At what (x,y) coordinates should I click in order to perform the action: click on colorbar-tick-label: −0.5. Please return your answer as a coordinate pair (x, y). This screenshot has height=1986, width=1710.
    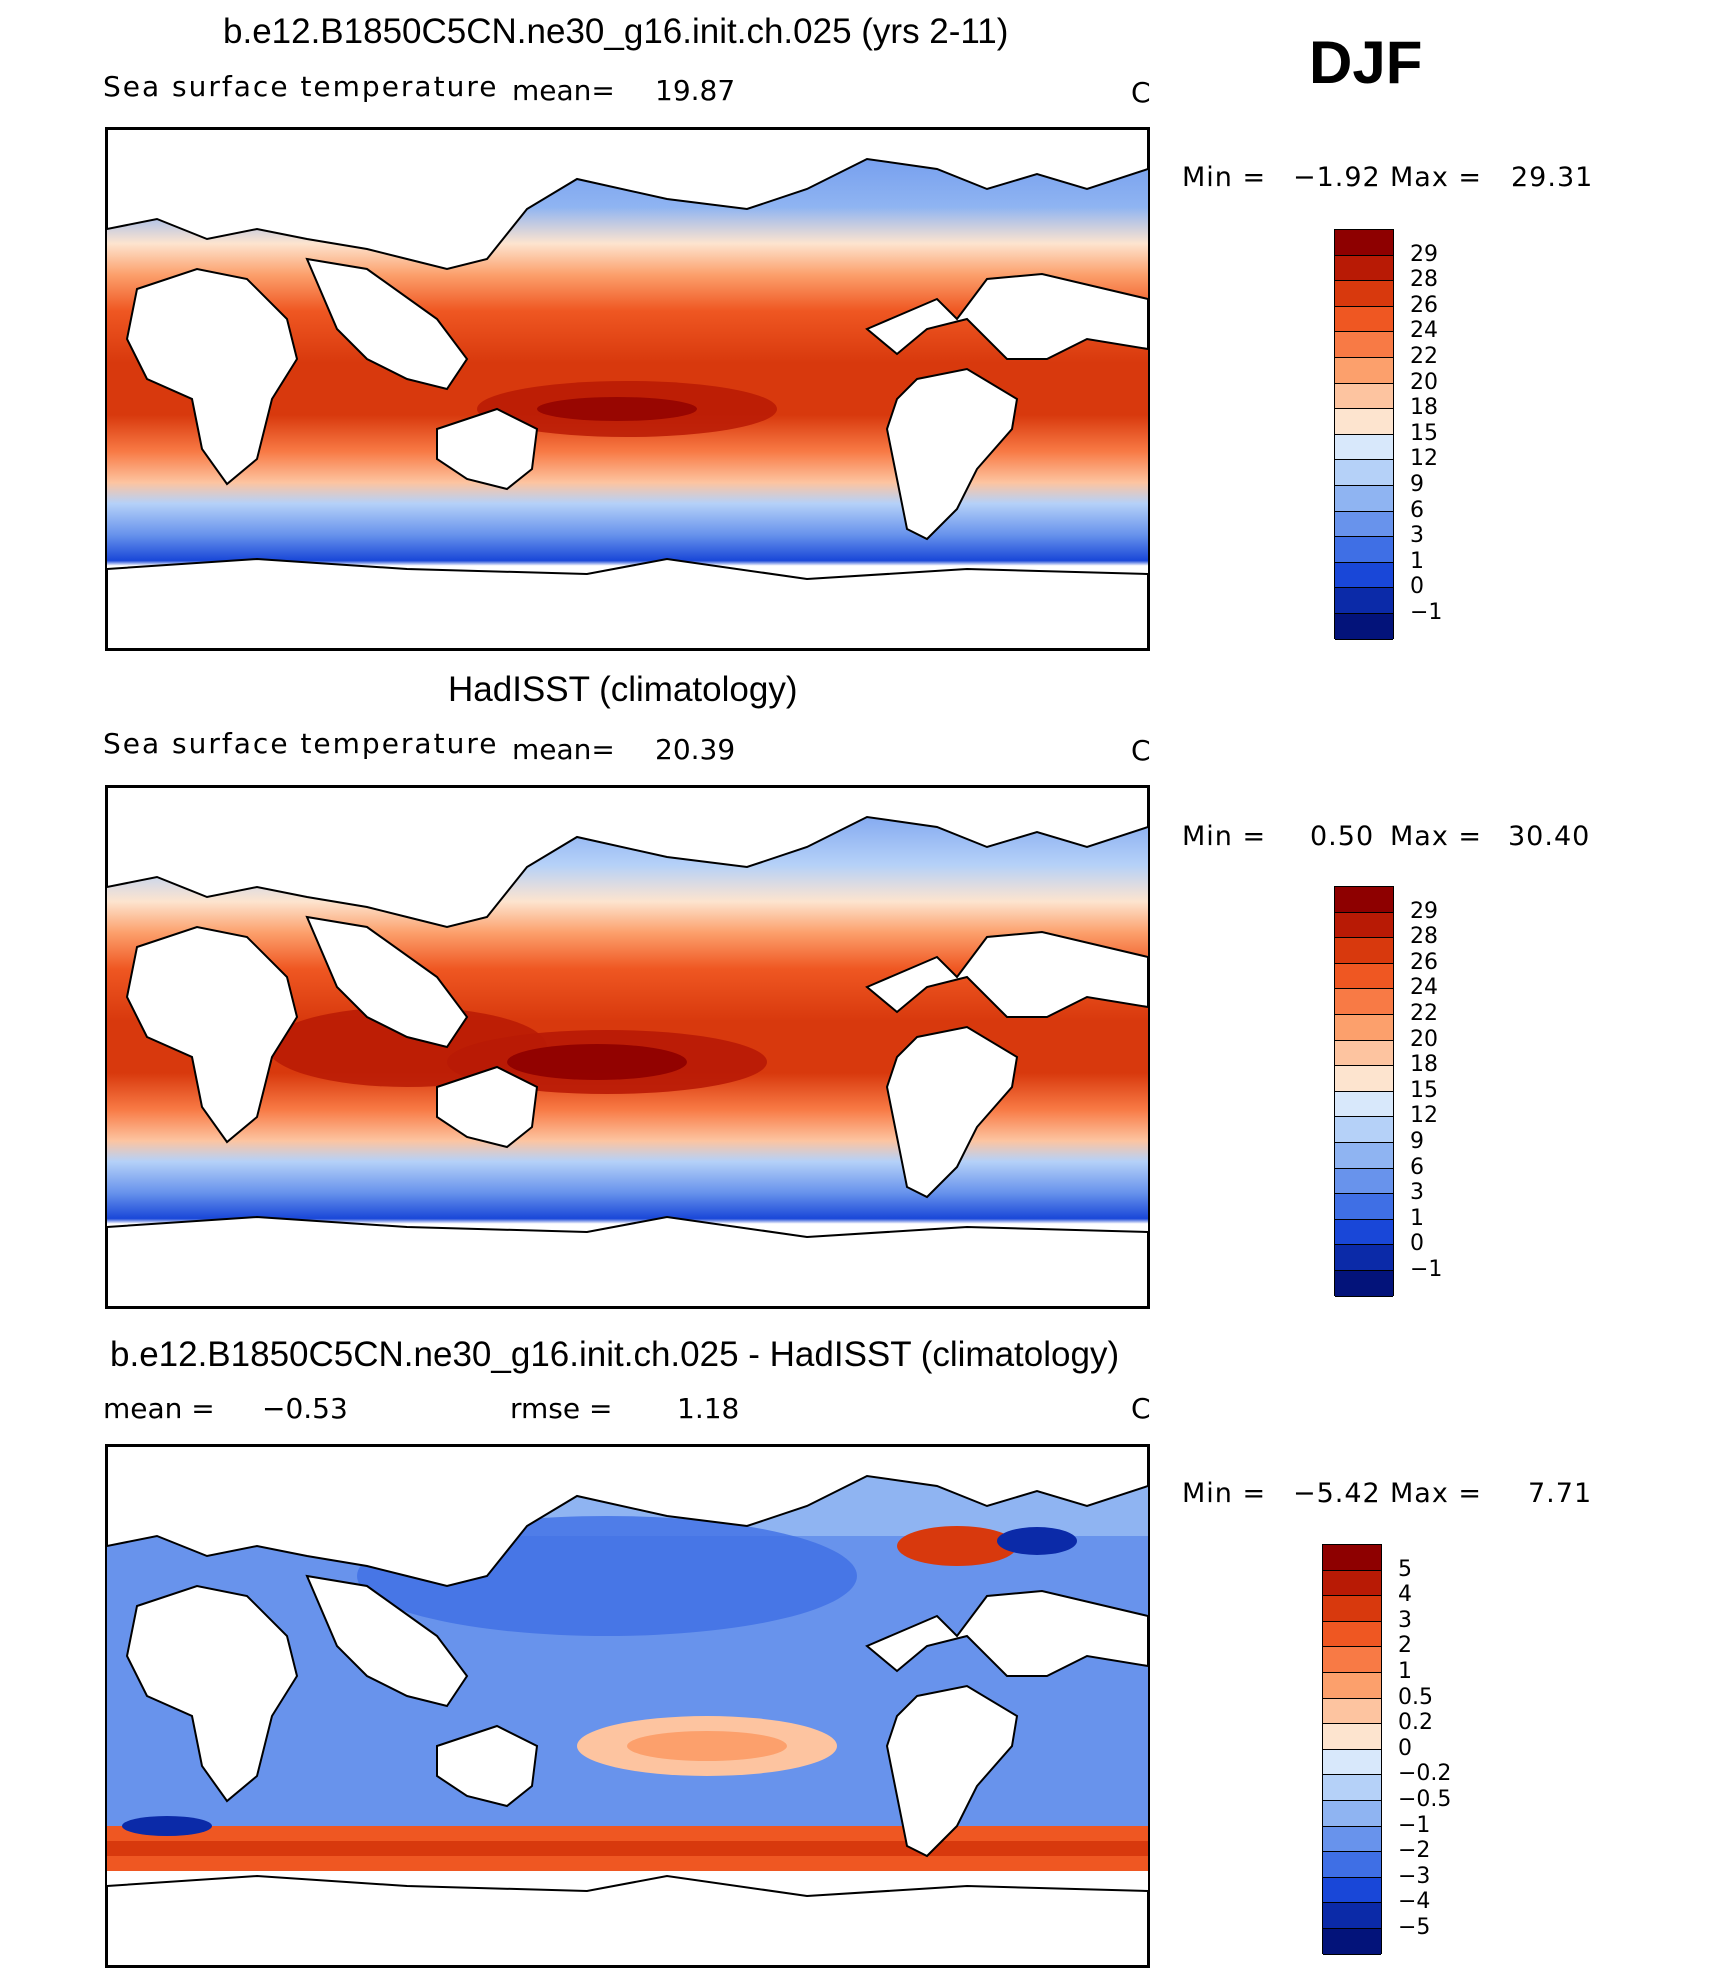
    Looking at the image, I should click on (1425, 1799).